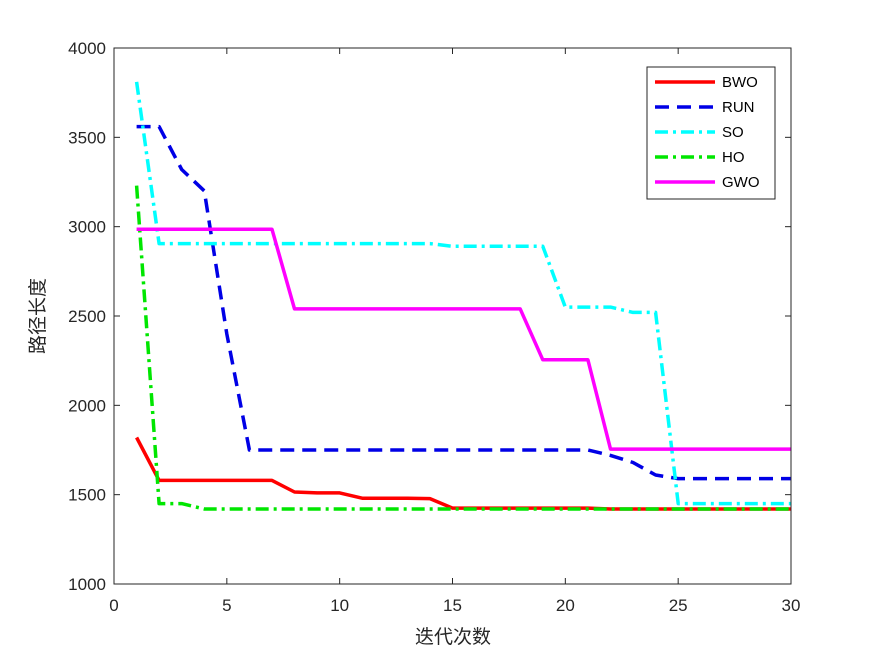  What do you see at coordinates (565, 605) in the screenshot?
I see `x-tick-label: 20` at bounding box center [565, 605].